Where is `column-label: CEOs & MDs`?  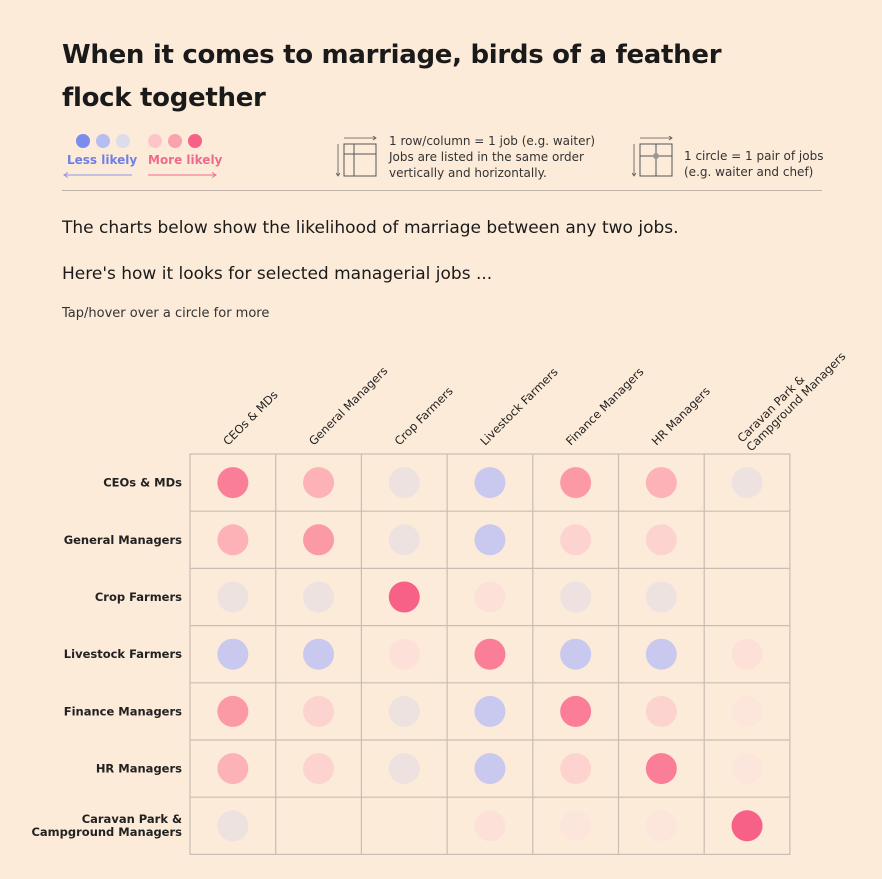 column-label: CEOs & MDs is located at coordinates (250, 418).